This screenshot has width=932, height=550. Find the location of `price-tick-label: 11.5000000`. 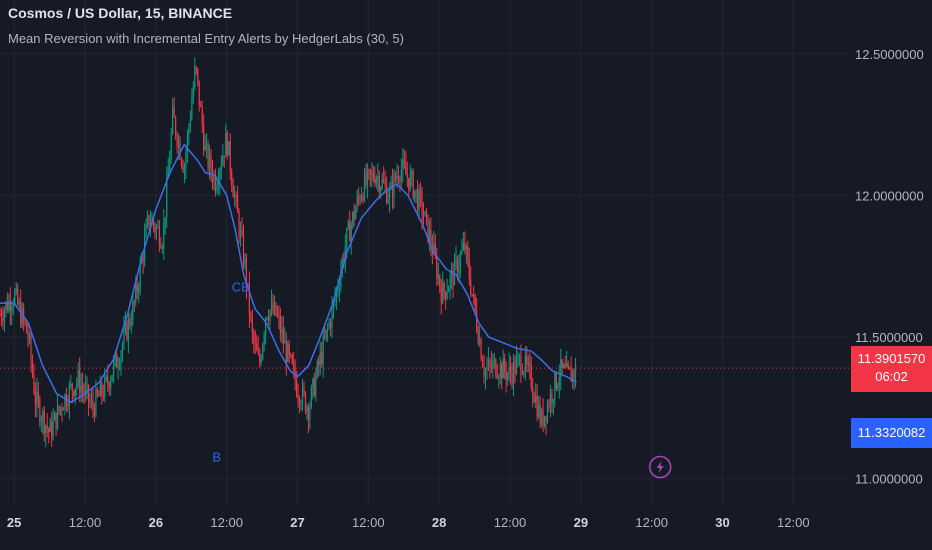

price-tick-label: 11.5000000 is located at coordinates (889, 337).